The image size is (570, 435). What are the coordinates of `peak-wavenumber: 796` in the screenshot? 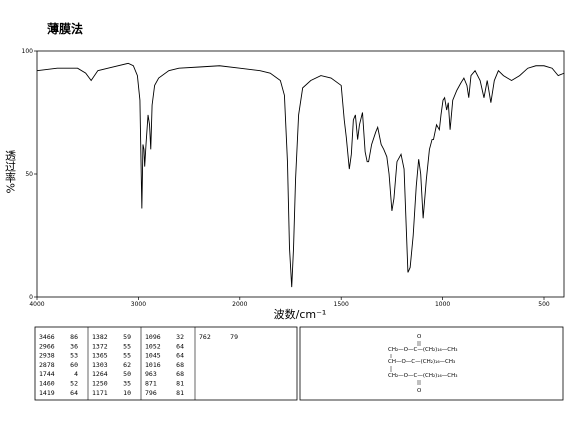 It's located at (151, 393).